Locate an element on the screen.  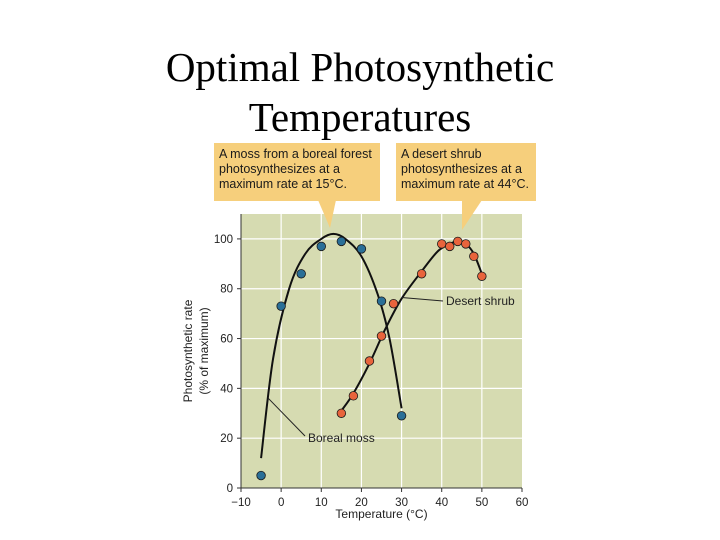
desert-callout-line-1: A desert shrub is located at coordinates (441, 154).